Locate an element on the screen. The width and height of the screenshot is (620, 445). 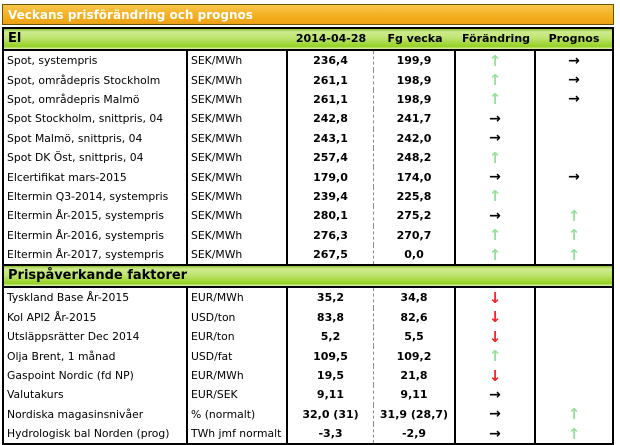
row-label: Eltermin År-2016, systempris is located at coordinates (96, 235).